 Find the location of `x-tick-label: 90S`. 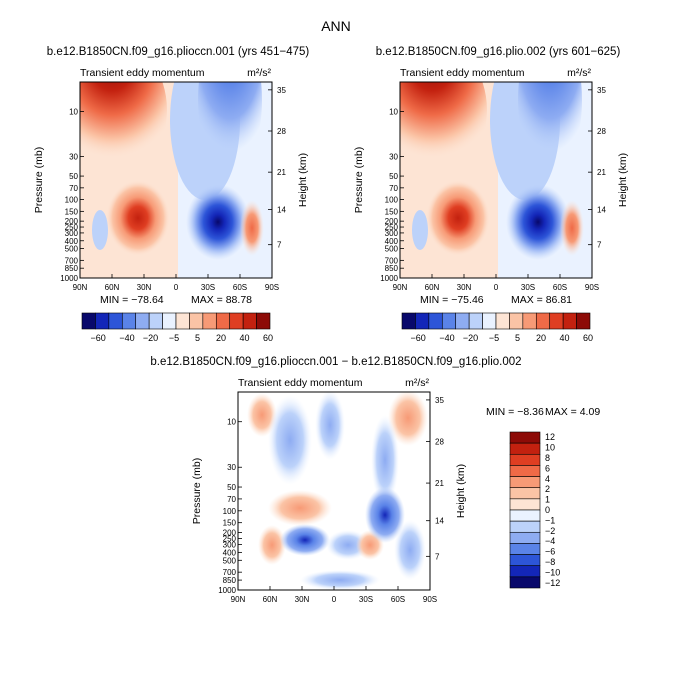

x-tick-label: 90S is located at coordinates (272, 287).